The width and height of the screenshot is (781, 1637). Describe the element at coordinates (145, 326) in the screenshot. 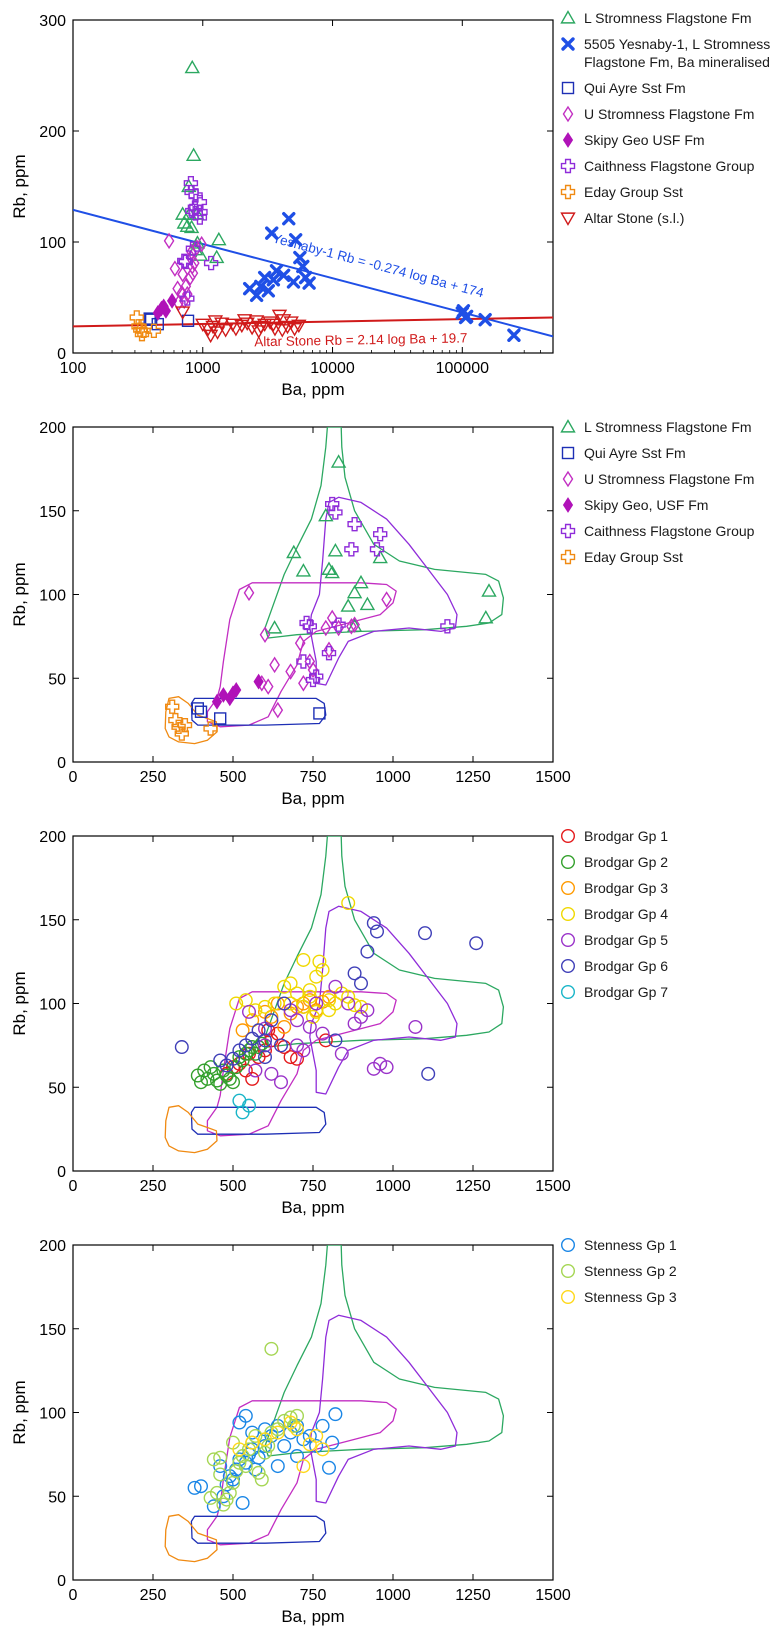

I see `series-eday-group-sst` at that location.